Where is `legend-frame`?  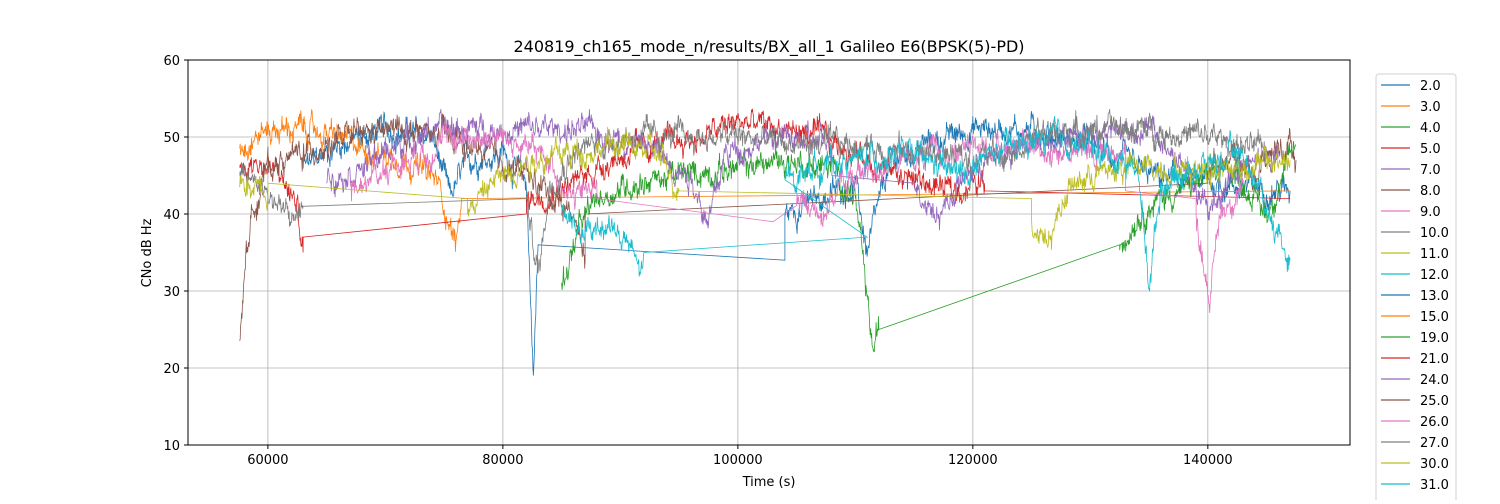
legend-frame is located at coordinates (1416, 288).